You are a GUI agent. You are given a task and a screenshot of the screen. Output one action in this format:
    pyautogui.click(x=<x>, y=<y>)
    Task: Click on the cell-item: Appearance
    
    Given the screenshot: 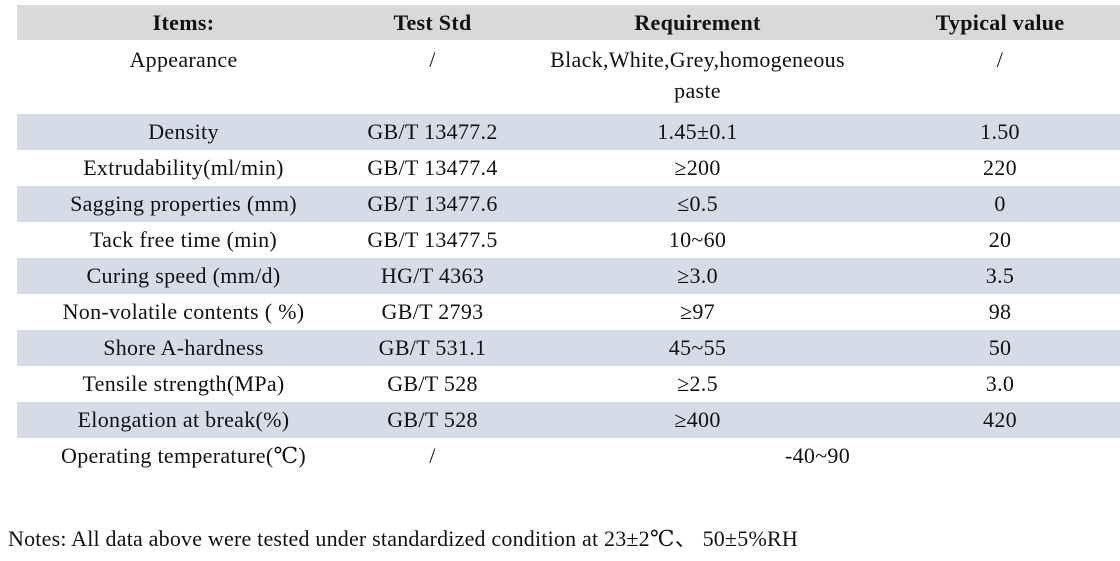 What is the action you would take?
    pyautogui.click(x=183, y=59)
    